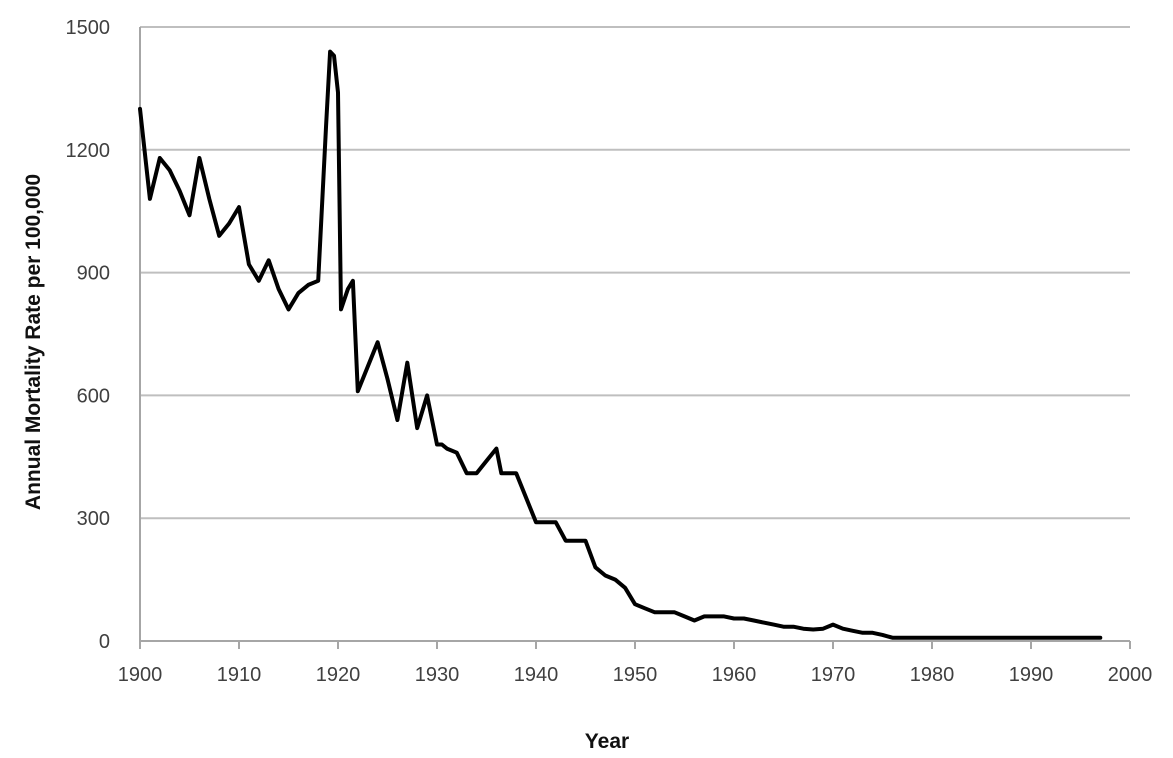  Describe the element at coordinates (93, 274) in the screenshot. I see `y-tick-label: 900` at that location.